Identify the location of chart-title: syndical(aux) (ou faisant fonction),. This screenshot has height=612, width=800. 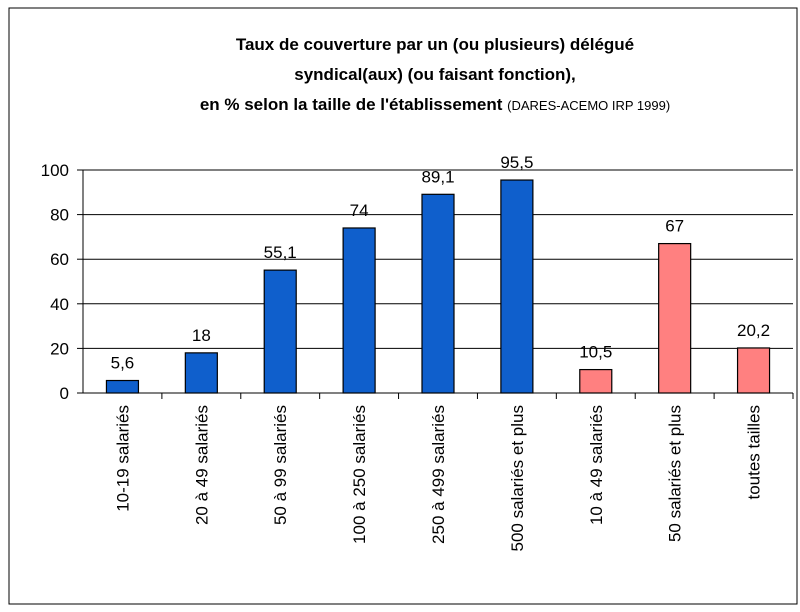
(434, 74).